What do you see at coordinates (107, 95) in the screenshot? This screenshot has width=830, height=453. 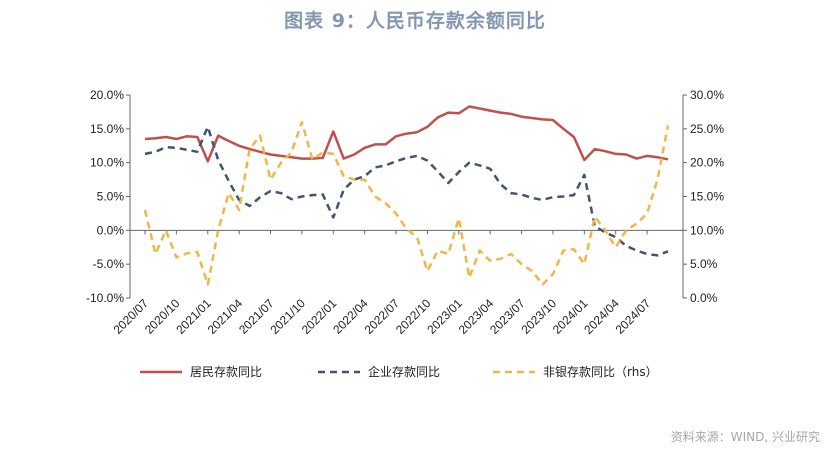 I see `left-tick-label: 20.0%` at bounding box center [107, 95].